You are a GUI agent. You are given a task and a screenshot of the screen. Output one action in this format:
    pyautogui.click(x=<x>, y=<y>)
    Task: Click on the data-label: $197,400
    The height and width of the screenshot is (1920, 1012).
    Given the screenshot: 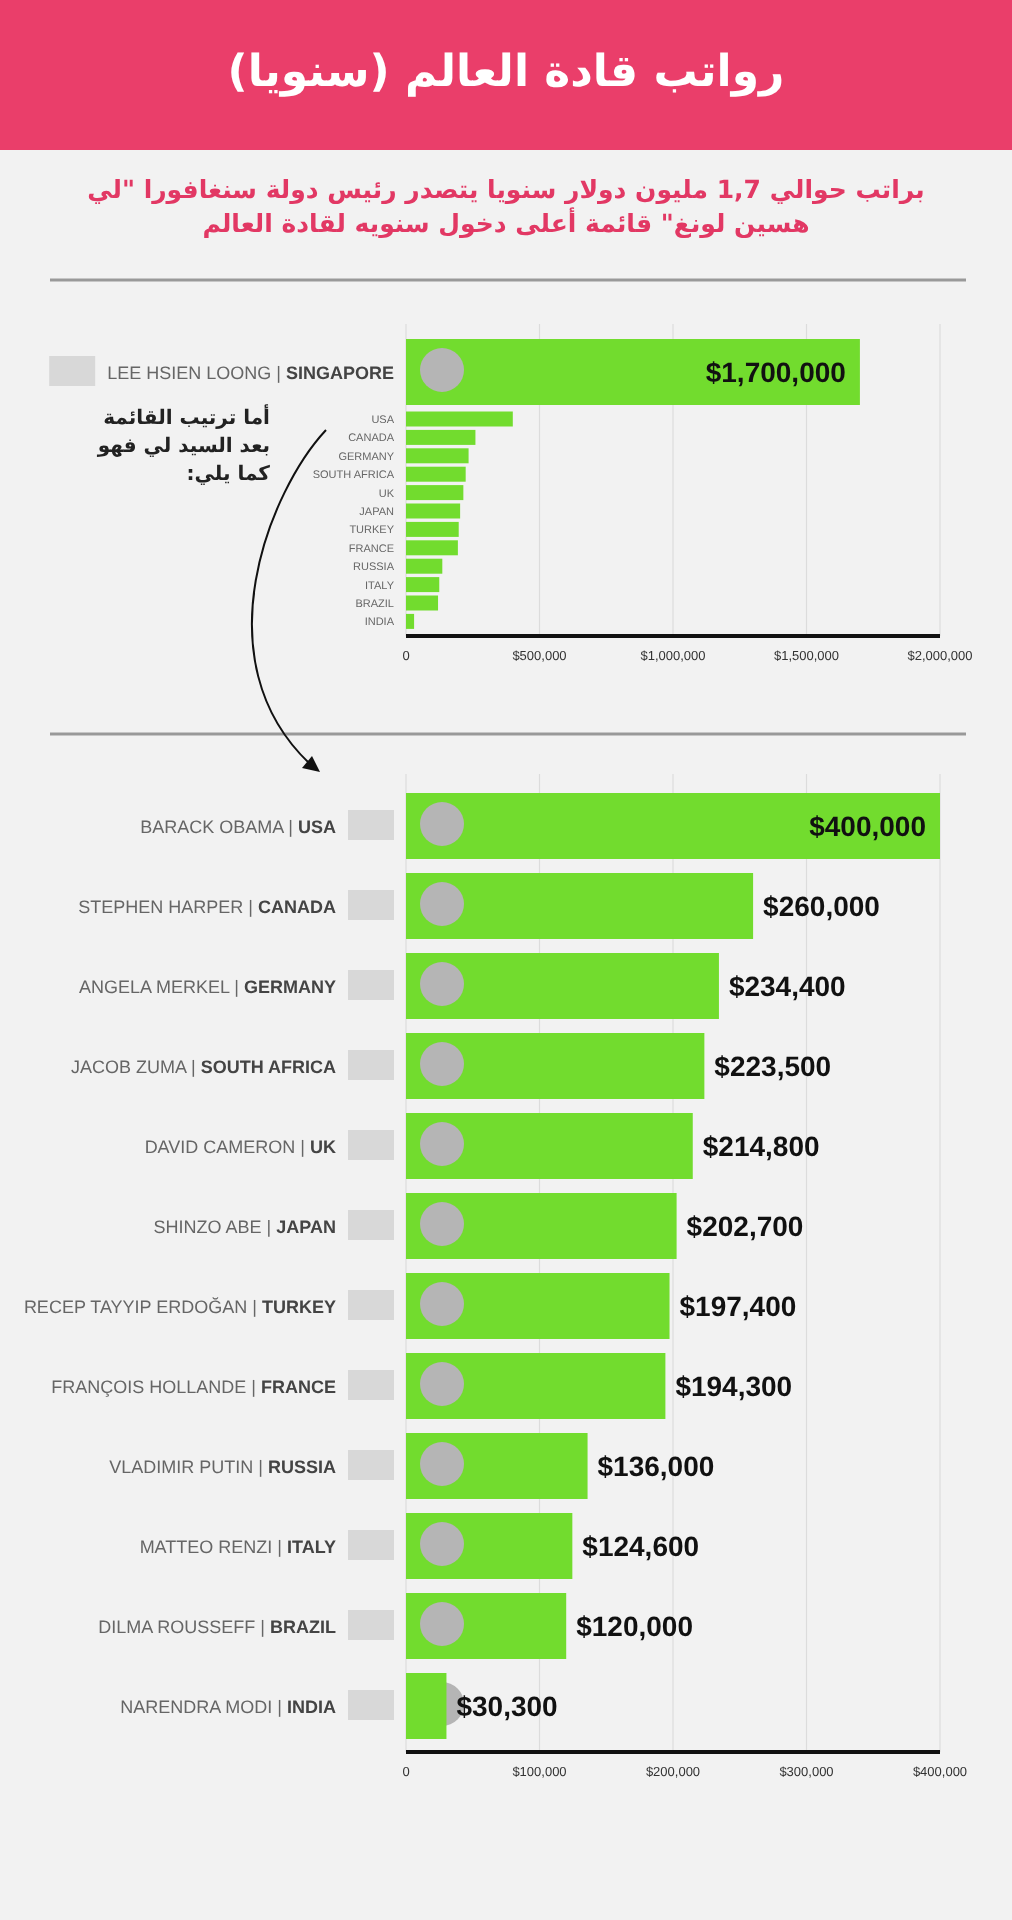 What is the action you would take?
    pyautogui.click(x=738, y=1306)
    